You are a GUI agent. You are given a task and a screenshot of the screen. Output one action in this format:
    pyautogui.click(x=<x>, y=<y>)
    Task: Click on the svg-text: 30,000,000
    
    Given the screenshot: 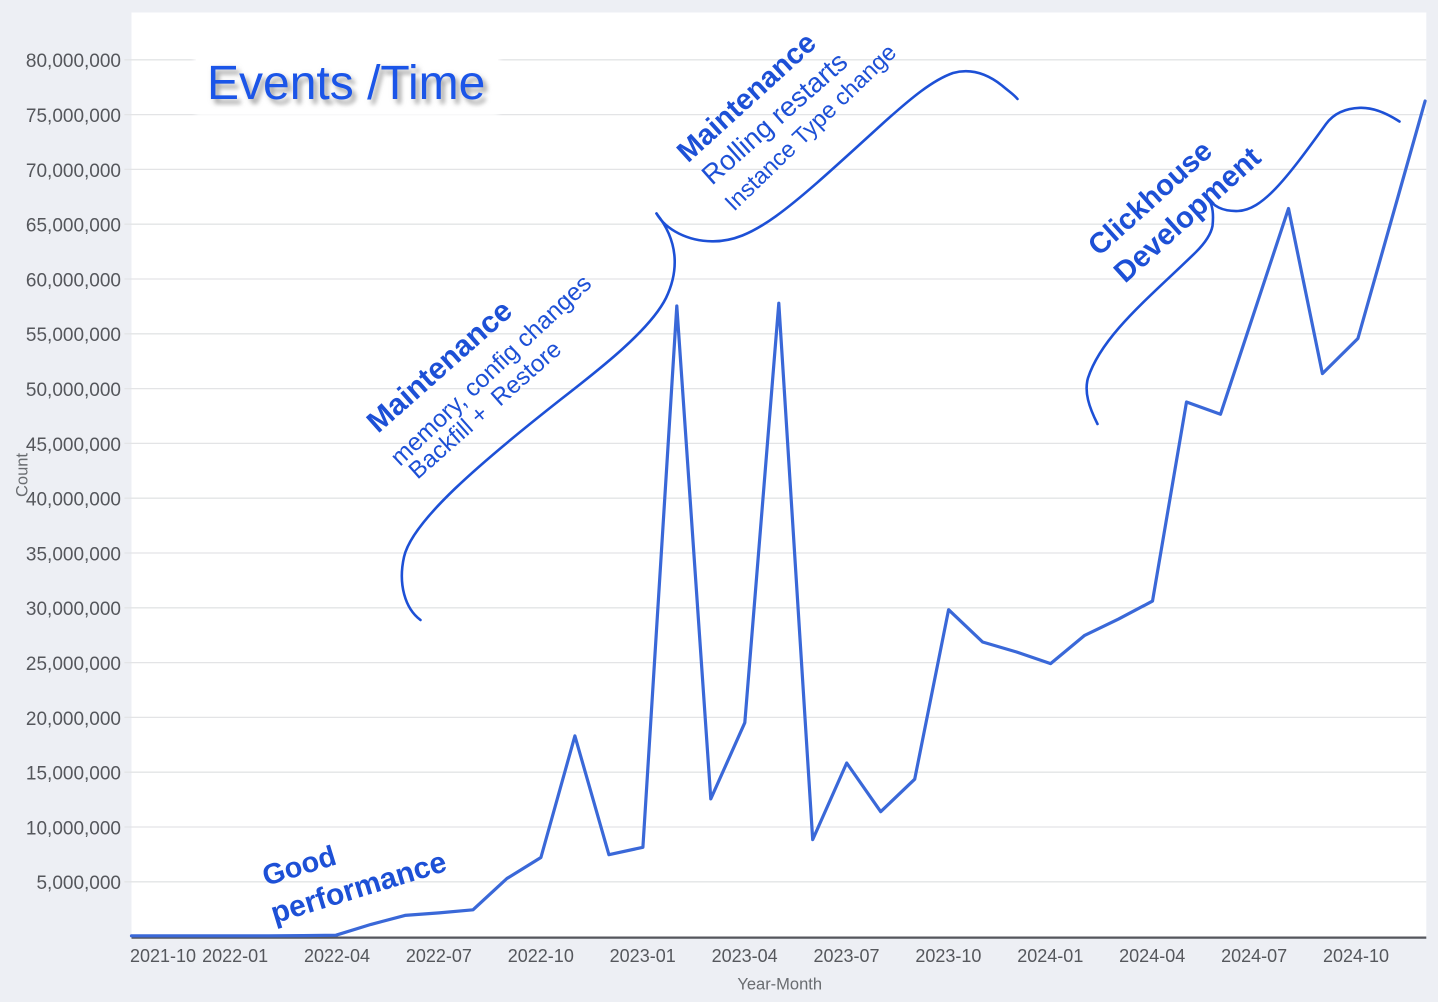 What is the action you would take?
    pyautogui.click(x=73, y=609)
    